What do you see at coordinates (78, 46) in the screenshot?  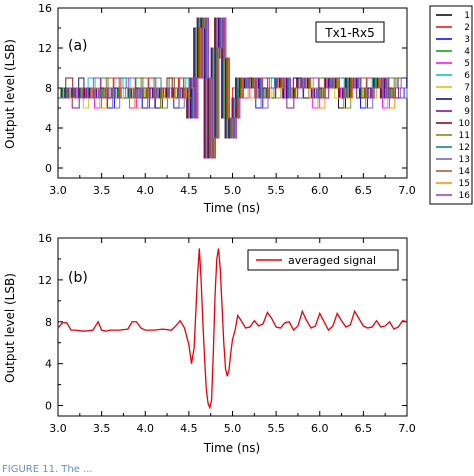 I see `panel-label-a: (a)` at bounding box center [78, 46].